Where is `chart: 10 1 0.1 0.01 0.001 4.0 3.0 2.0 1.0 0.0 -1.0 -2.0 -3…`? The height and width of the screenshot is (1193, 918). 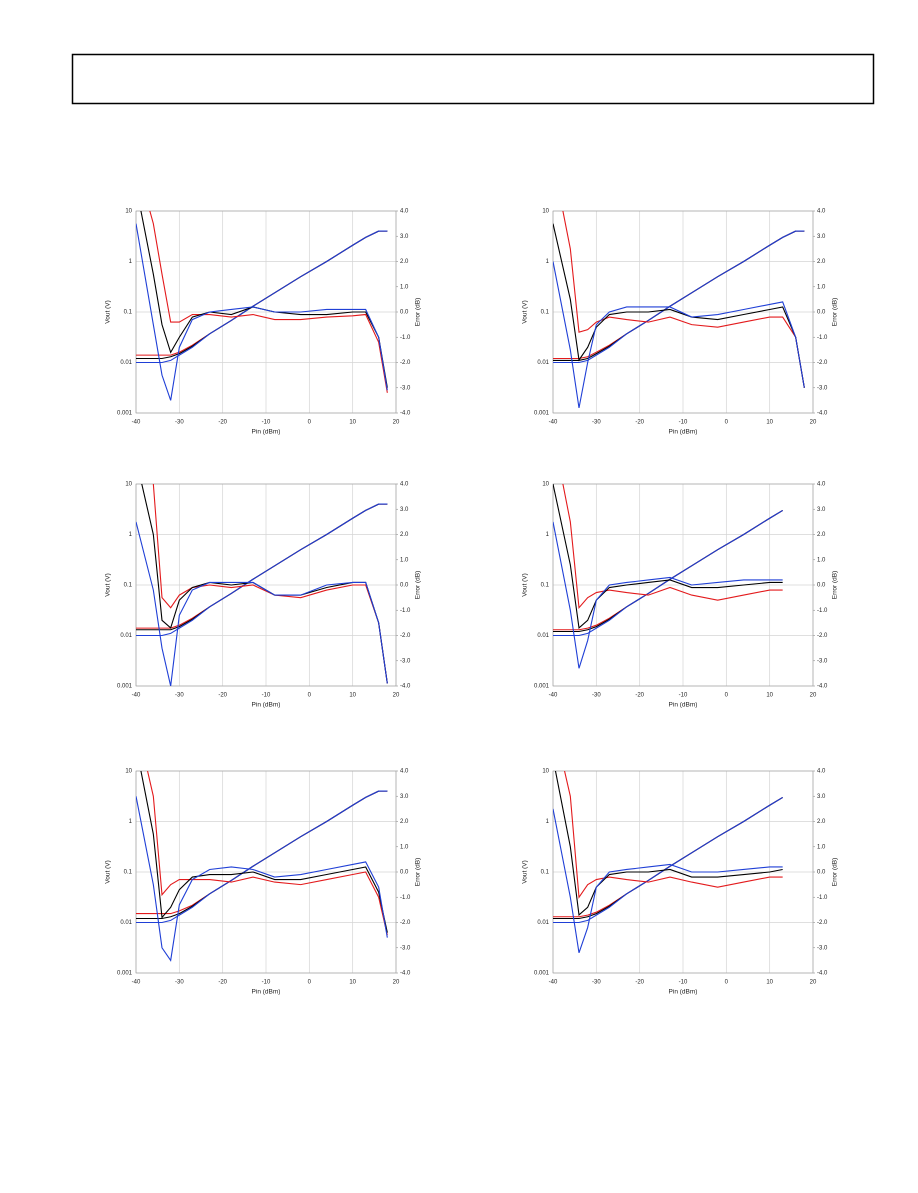 chart: 10 1 0.1 0.01 0.001 4.0 3.0 2.0 1.0 0.0 -1.0 -2.0 -3… is located at coordinates (680, 322).